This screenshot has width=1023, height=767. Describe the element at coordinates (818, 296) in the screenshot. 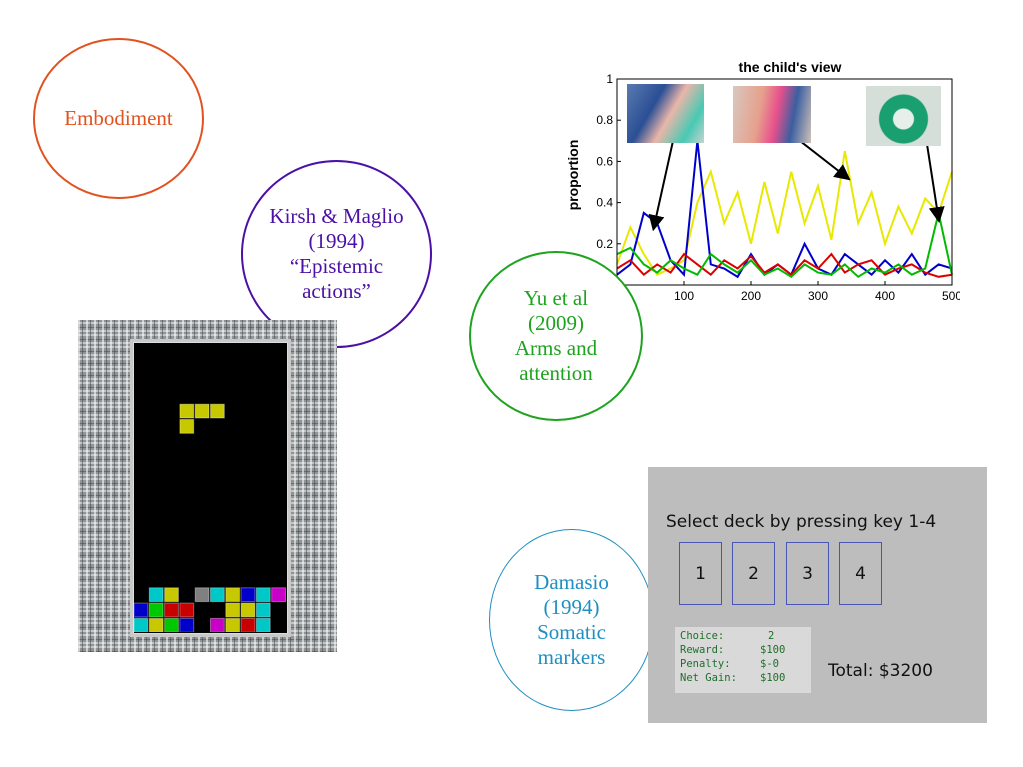

I see `x-tick-label: 300` at that location.